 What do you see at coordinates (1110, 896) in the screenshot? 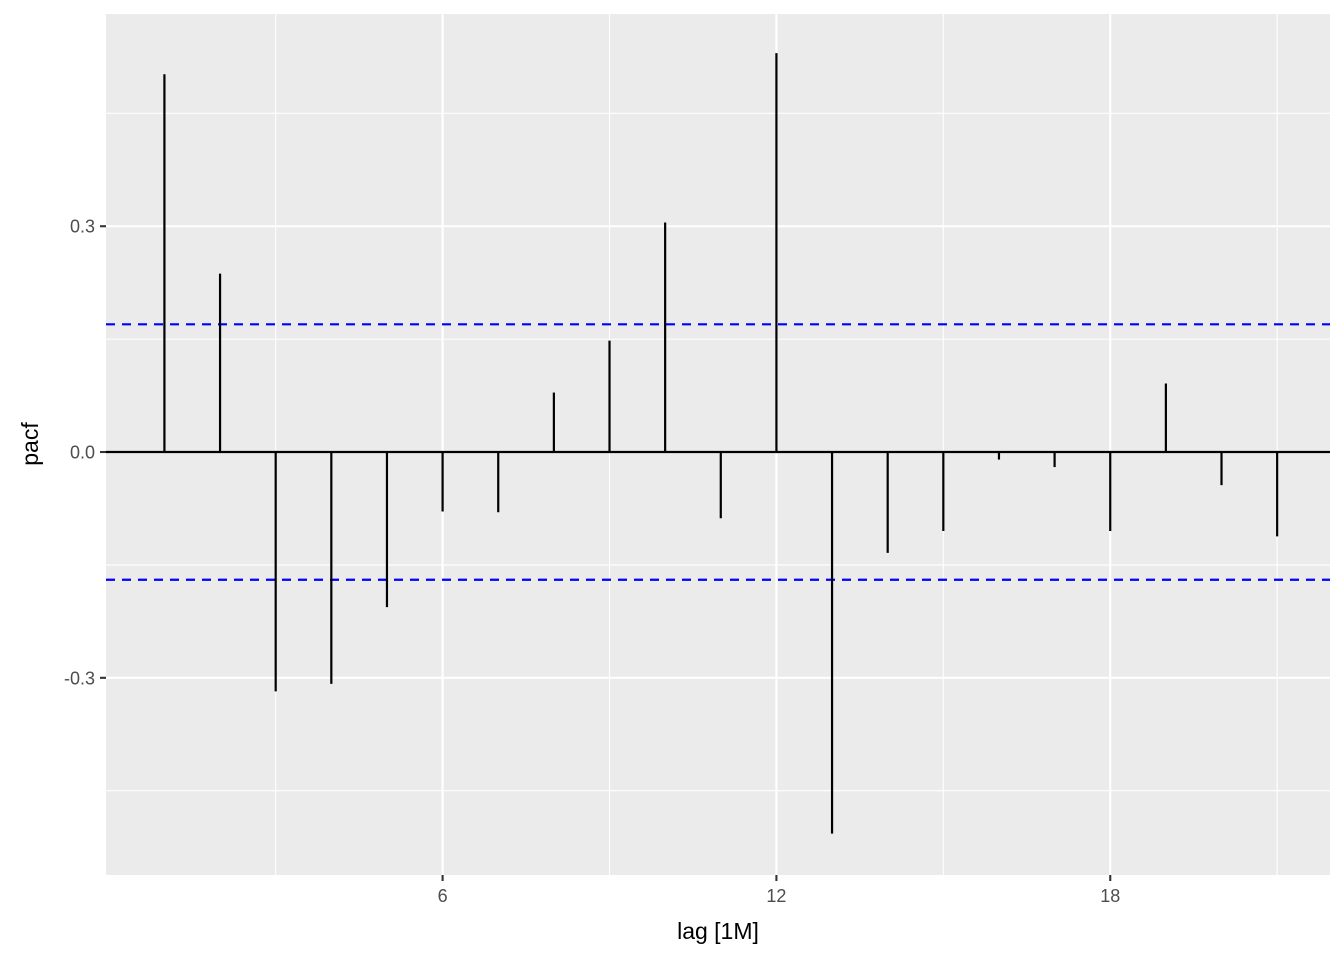
I see `x-tick-label: 18` at bounding box center [1110, 896].